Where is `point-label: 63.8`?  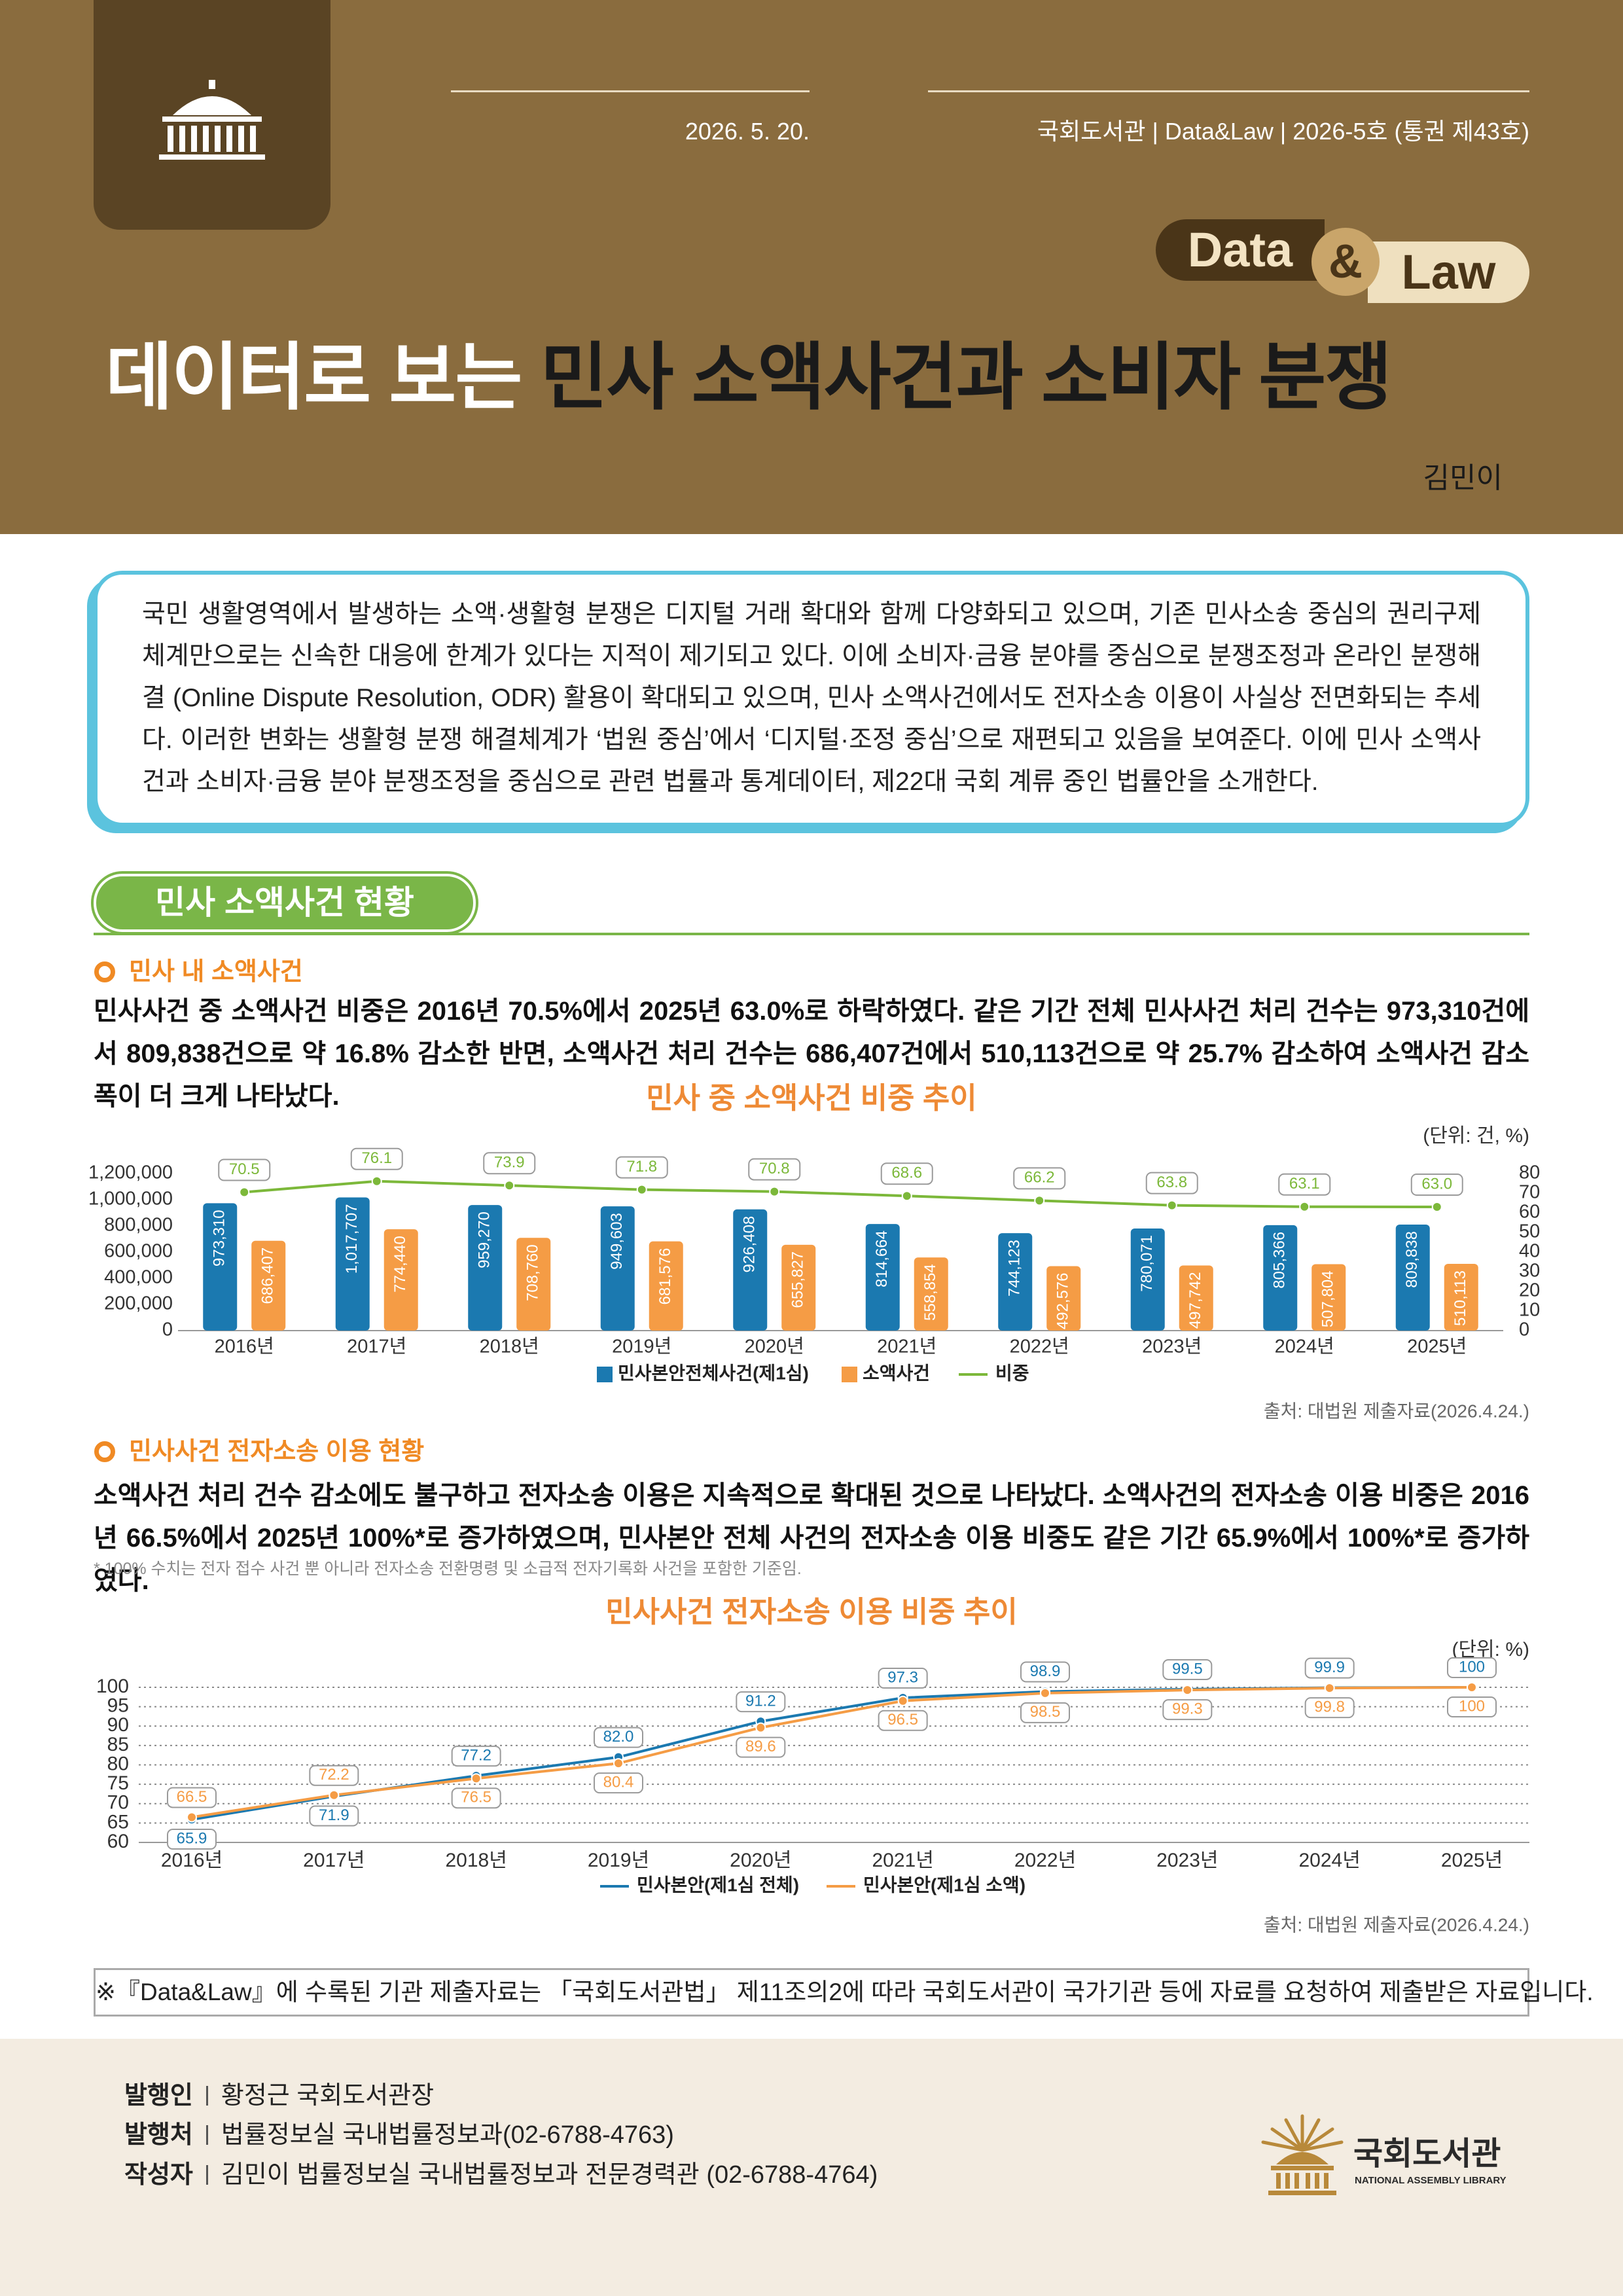
point-label: 63.8 is located at coordinates (1171, 1182).